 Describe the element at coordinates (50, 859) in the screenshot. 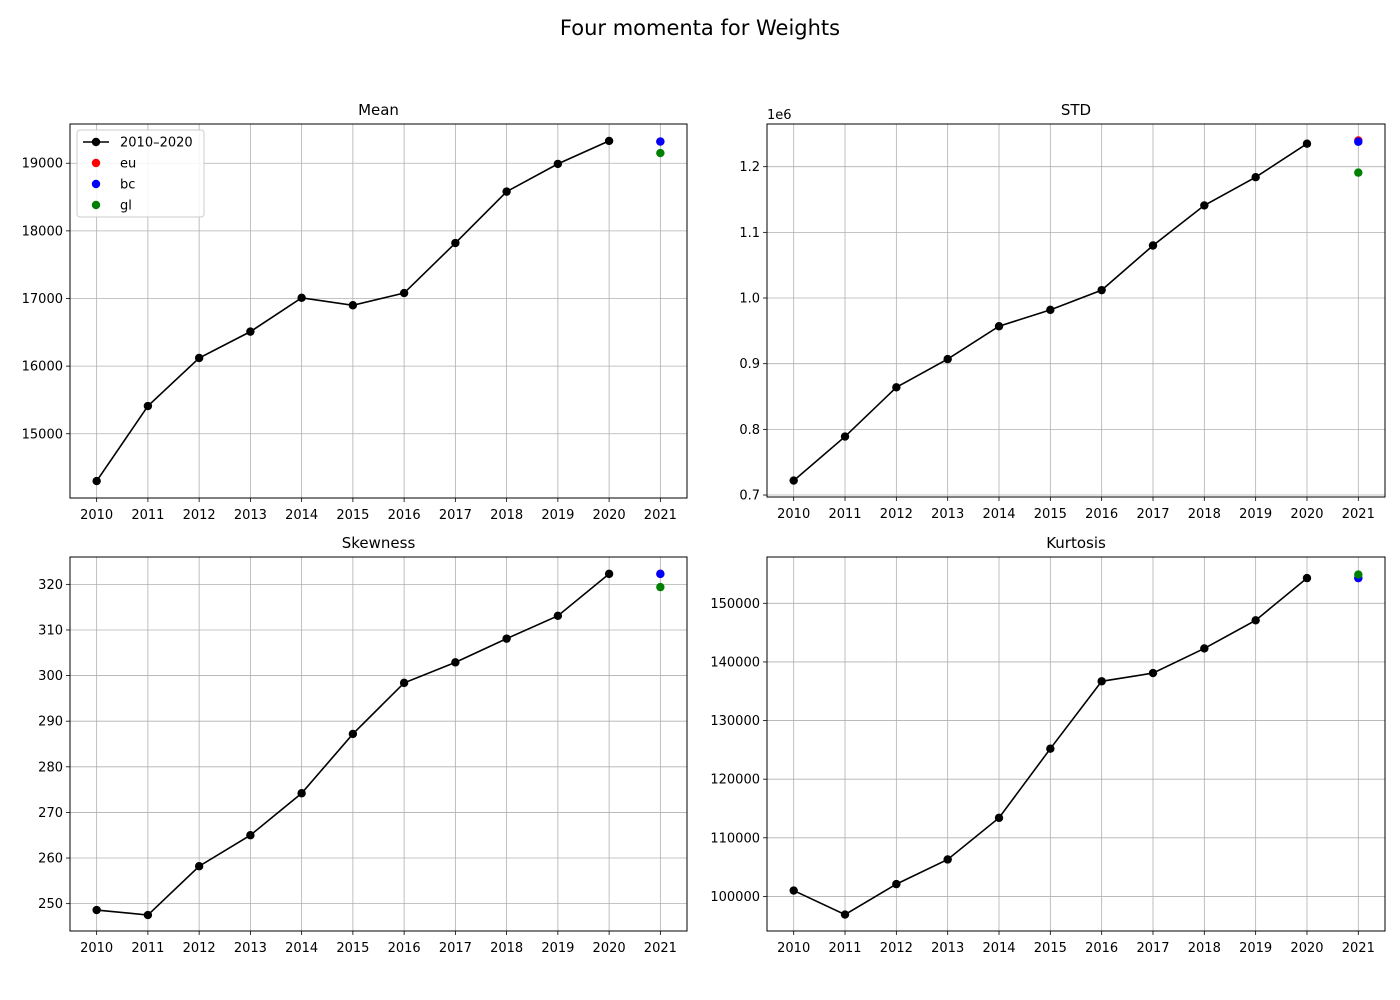

I see `y-tick-label: 260` at that location.